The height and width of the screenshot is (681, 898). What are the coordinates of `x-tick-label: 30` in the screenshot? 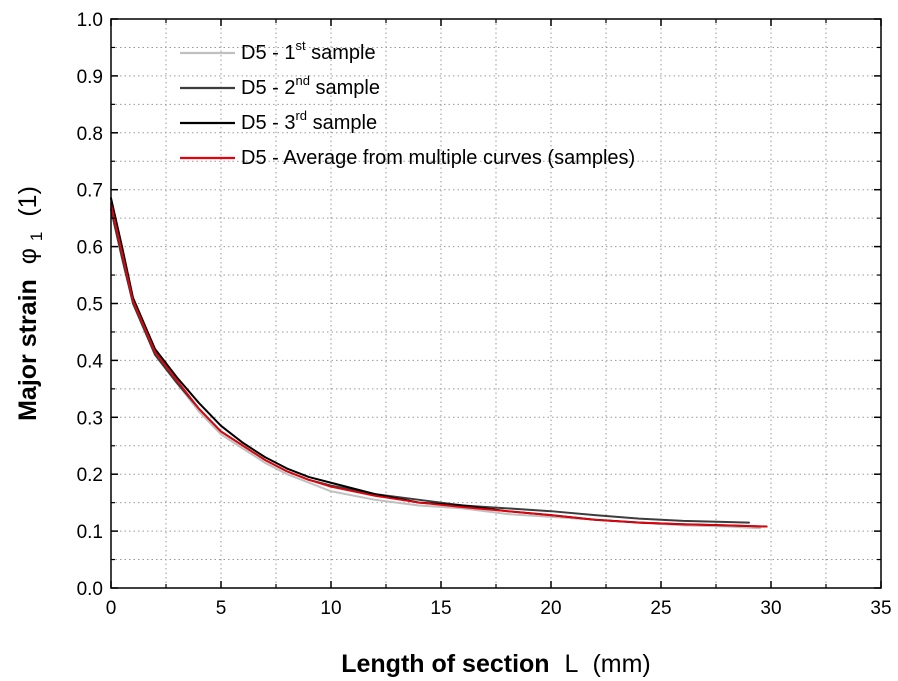 It's located at (770, 608).